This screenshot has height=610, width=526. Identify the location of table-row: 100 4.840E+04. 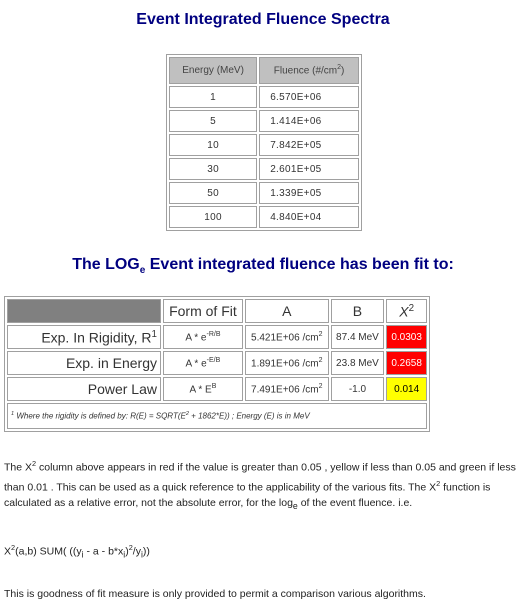
(264, 217).